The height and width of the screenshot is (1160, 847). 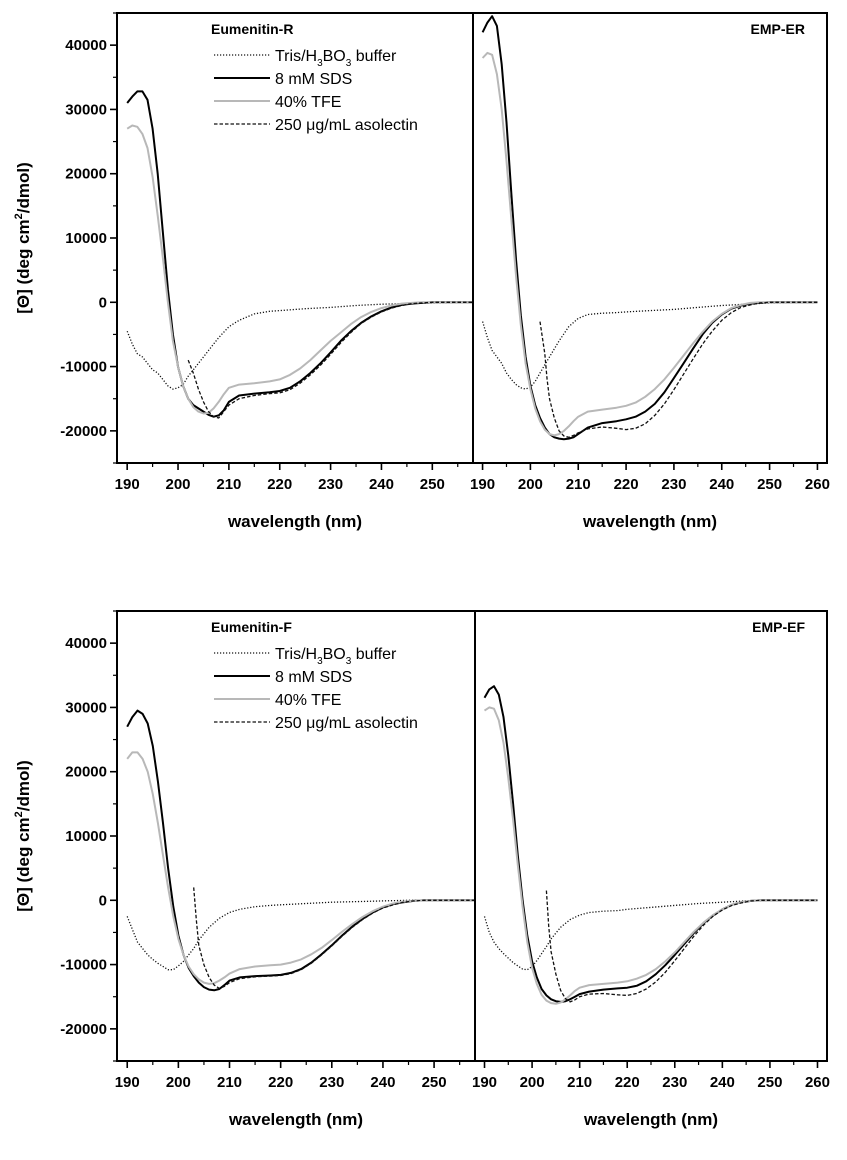 I want to click on panel-title: Eumenitin-R, so click(x=252, y=29).